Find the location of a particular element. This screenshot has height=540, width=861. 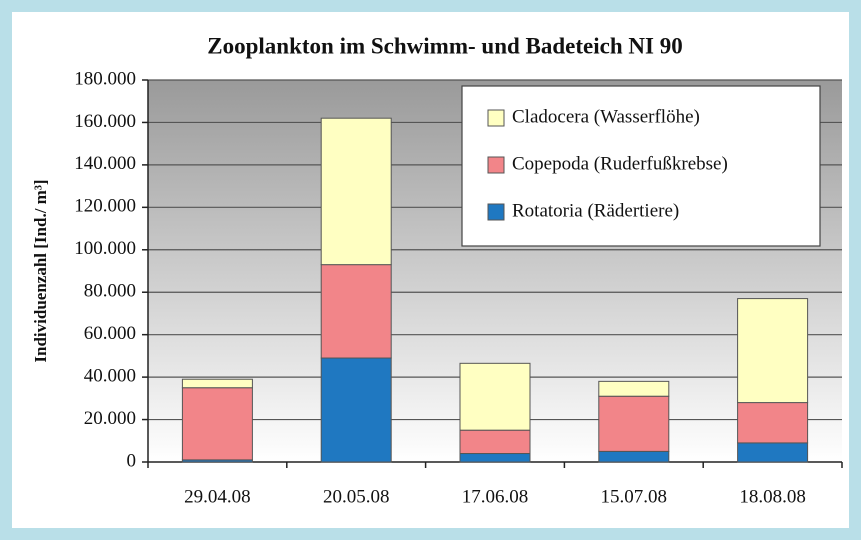

y-tick-label: 60.000 is located at coordinates (110, 333).